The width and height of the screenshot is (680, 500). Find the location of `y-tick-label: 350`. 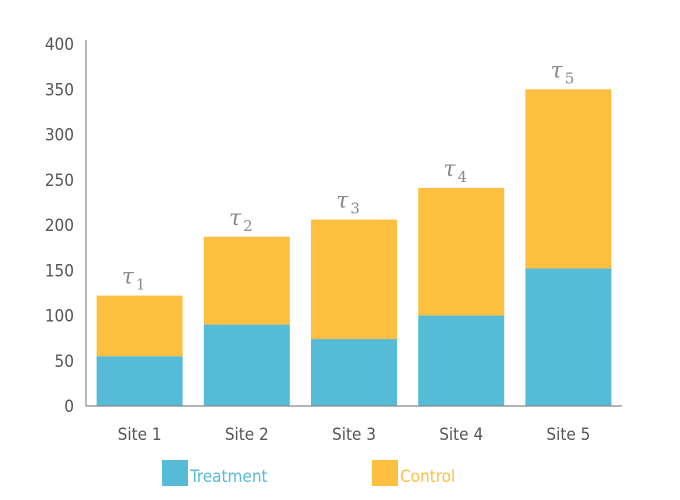

y-tick-label: 350 is located at coordinates (59, 90).